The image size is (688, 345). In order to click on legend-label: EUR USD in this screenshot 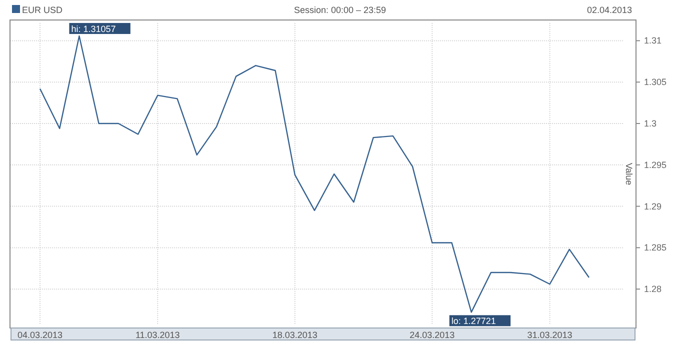, I will do `click(43, 10)`.